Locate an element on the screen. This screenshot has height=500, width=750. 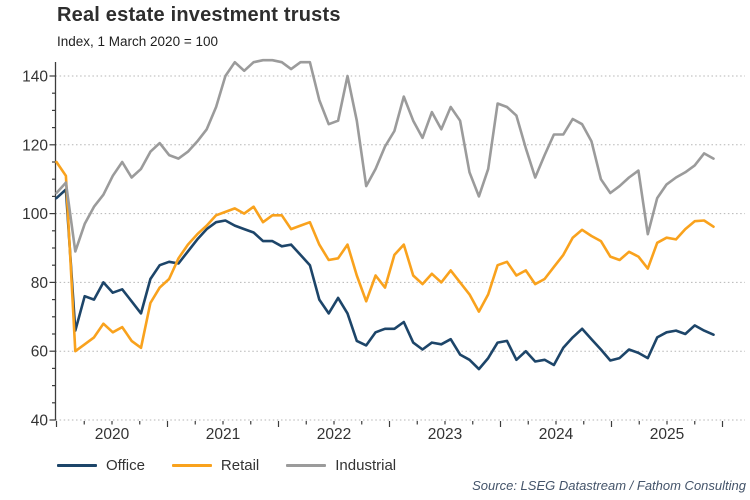
y-tick-label: 40 is located at coordinates (40, 421).